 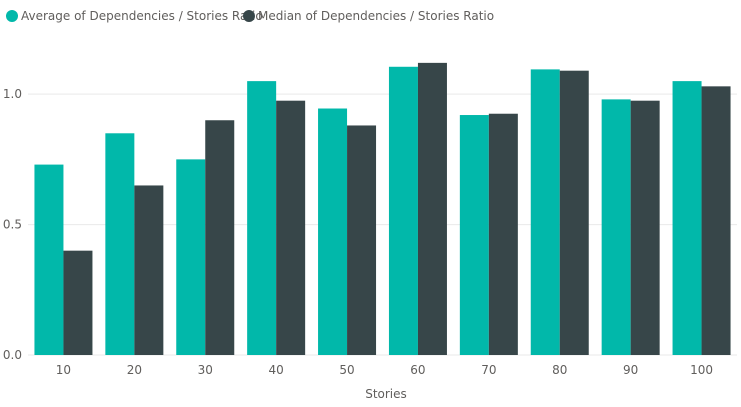 I want to click on legend-marker-median, so click(x=249, y=16).